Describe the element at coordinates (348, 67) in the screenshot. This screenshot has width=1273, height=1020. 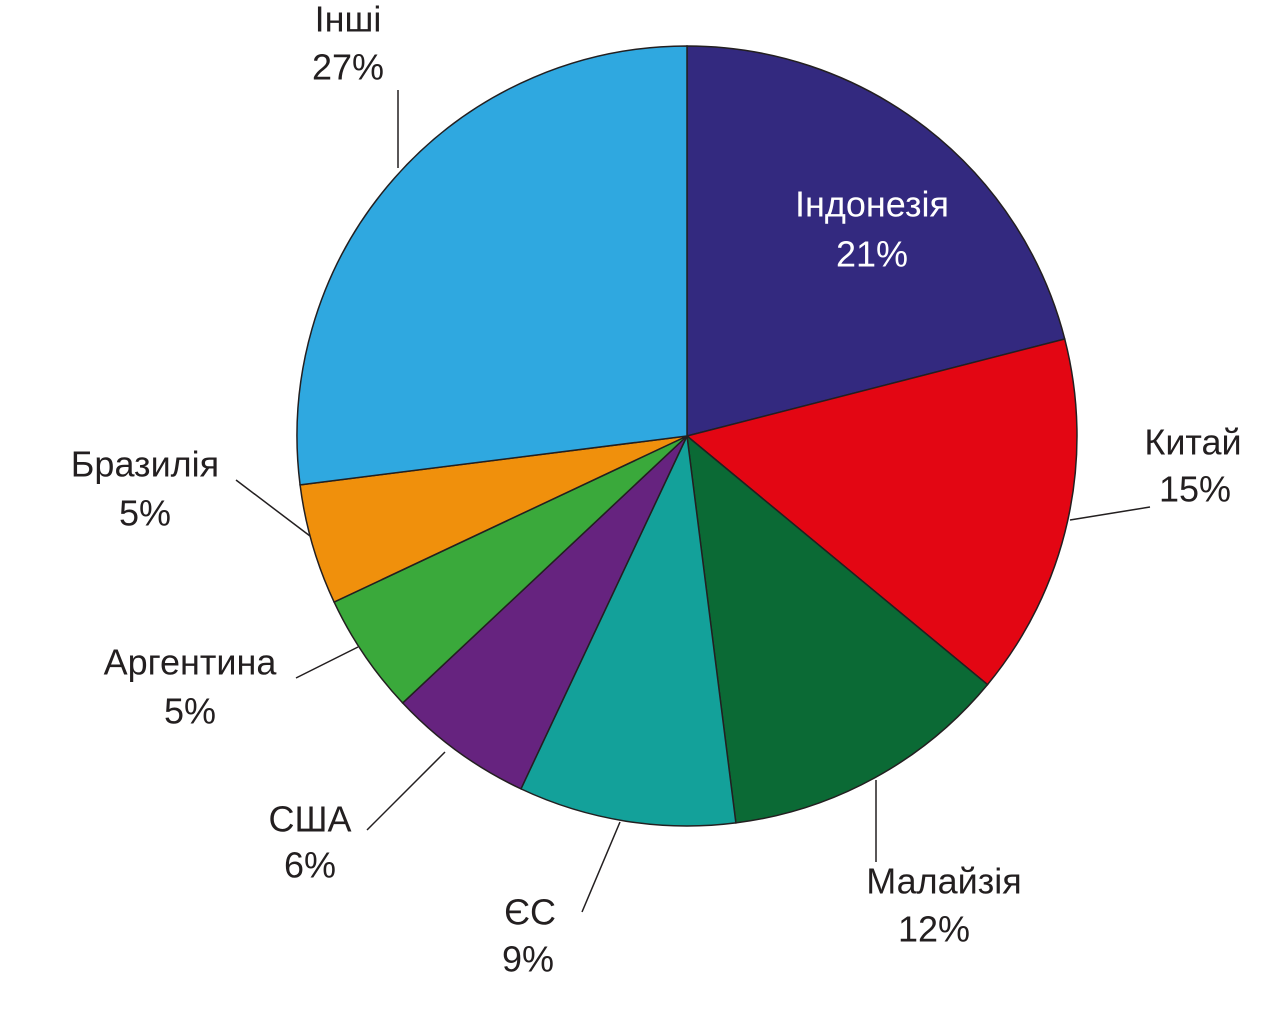
I see `value-label: 27%` at that location.